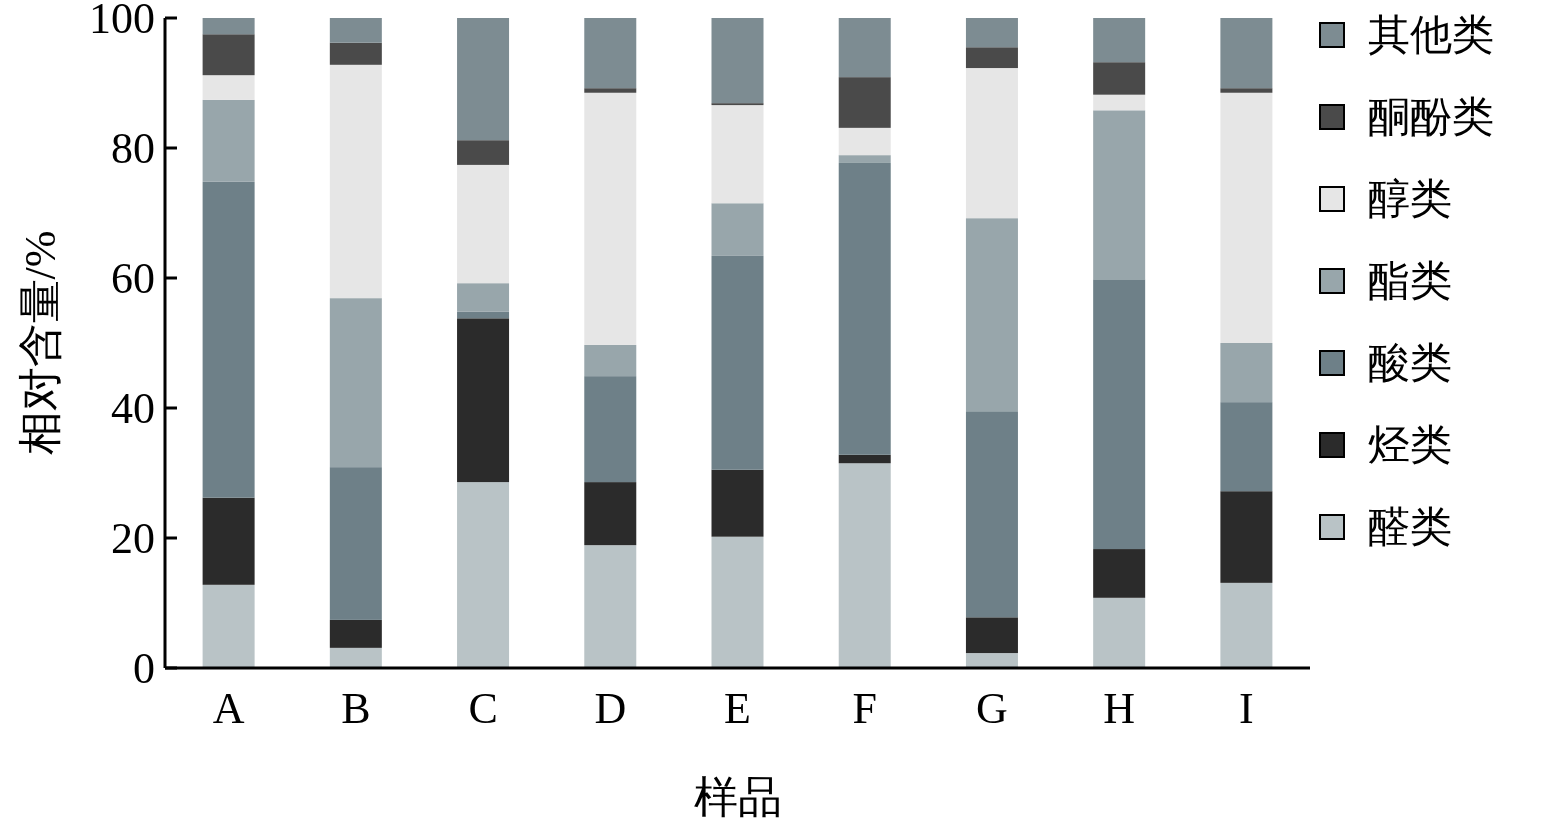 The width and height of the screenshot is (1545, 822). Describe the element at coordinates (122, 21) in the screenshot. I see `y-tick-label: 100` at that location.